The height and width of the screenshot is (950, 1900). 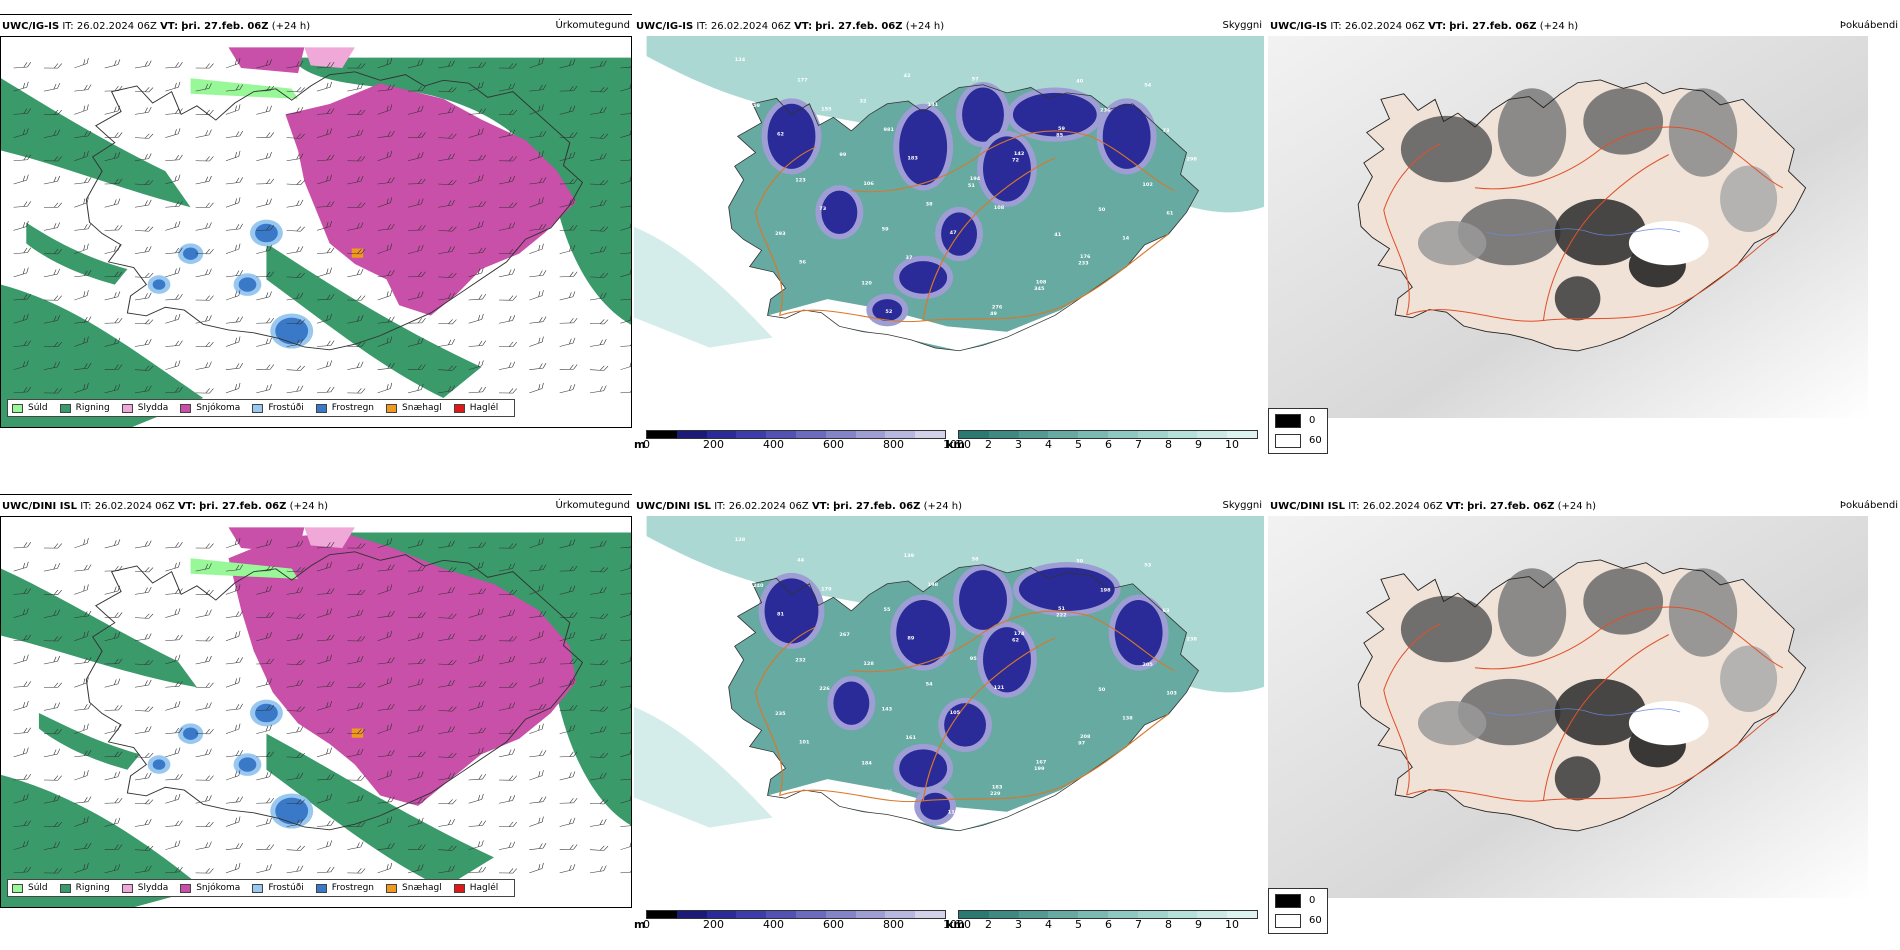 What do you see at coordinates (909, 258) in the screenshot?
I see `ceiling-value-label: 37` at bounding box center [909, 258].